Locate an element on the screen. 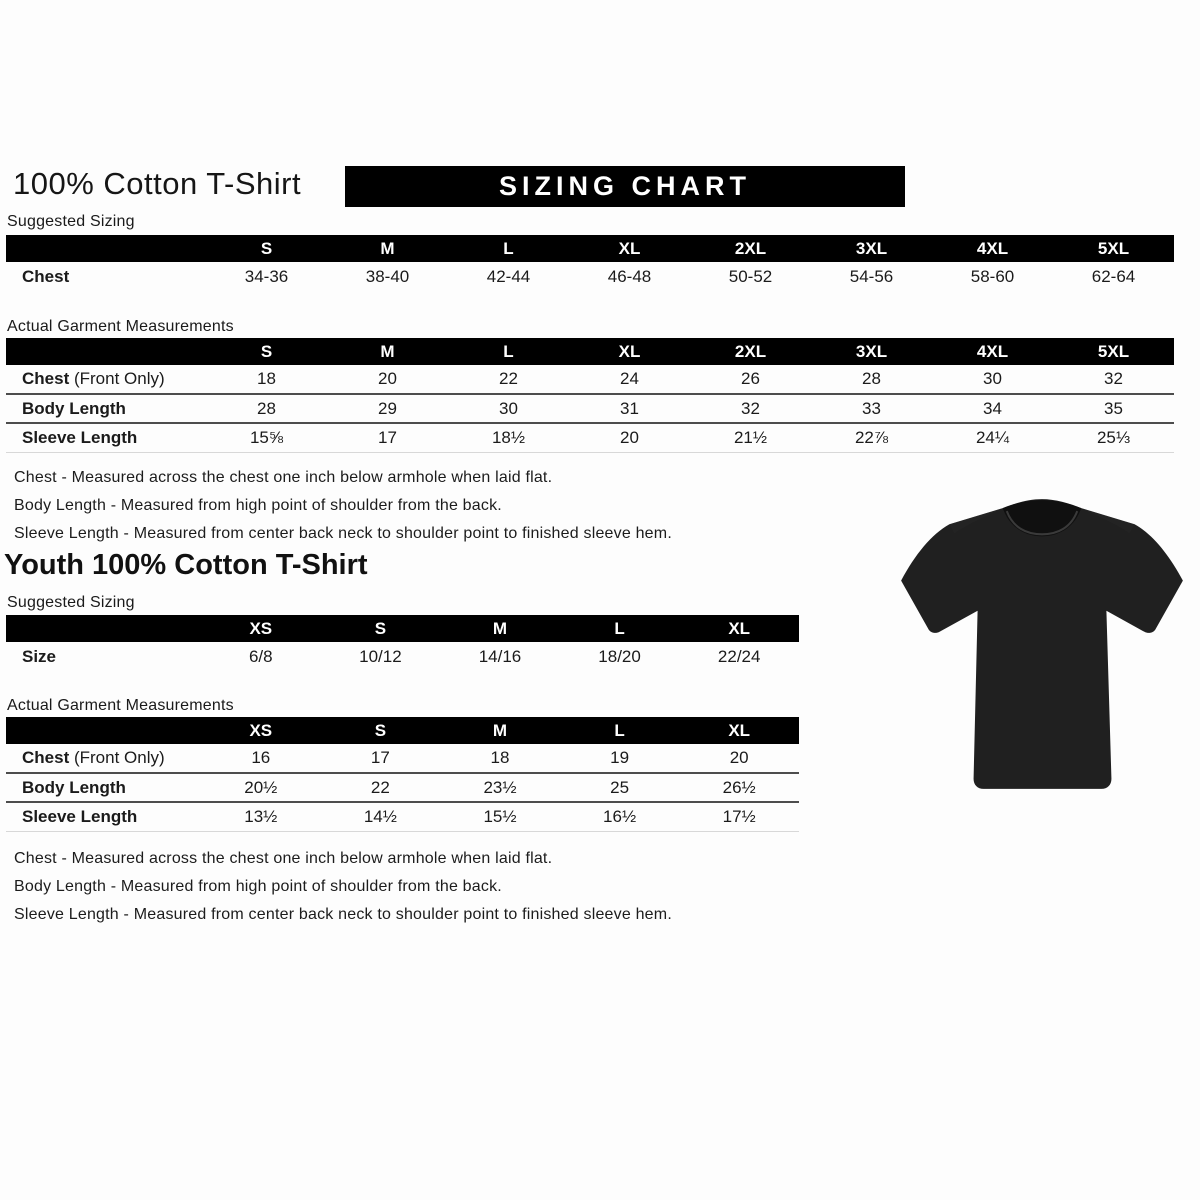  measurement-value: 14/16 is located at coordinates (500, 656).